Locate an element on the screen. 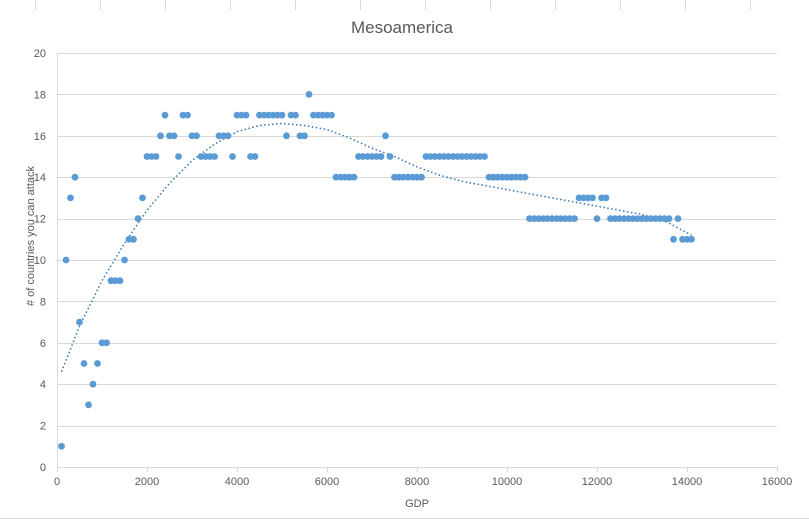 The width and height of the screenshot is (809, 528). y-tick-label: 0 is located at coordinates (43, 468).